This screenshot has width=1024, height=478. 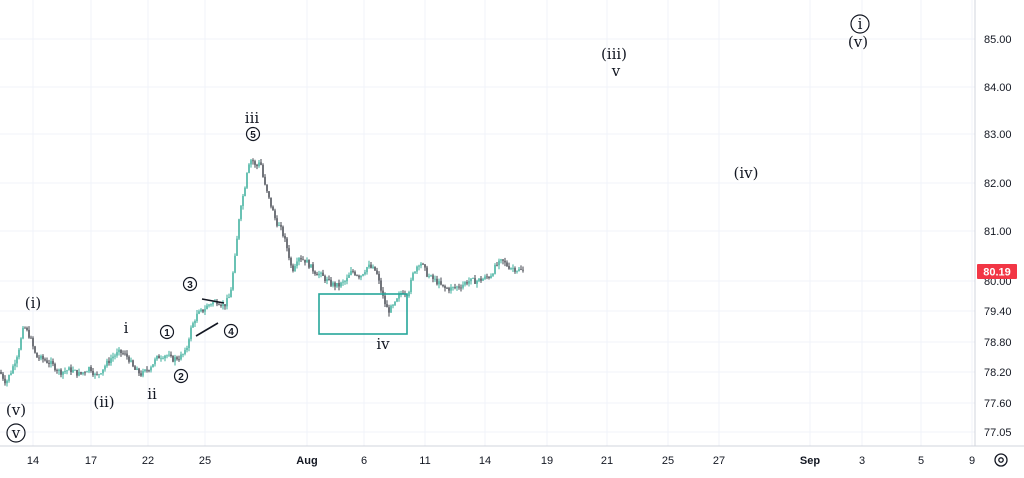 What do you see at coordinates (998, 312) in the screenshot?
I see `price-tick-label: 79.40` at bounding box center [998, 312].